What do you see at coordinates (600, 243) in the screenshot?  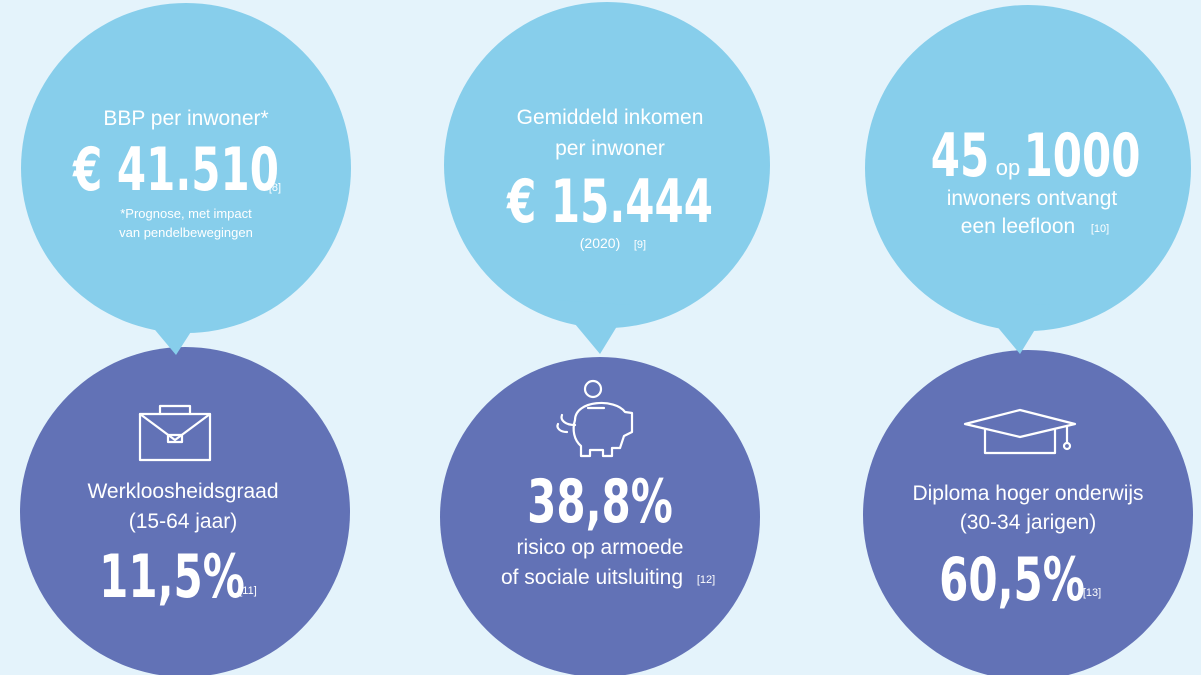 I see `note: (2020)` at bounding box center [600, 243].